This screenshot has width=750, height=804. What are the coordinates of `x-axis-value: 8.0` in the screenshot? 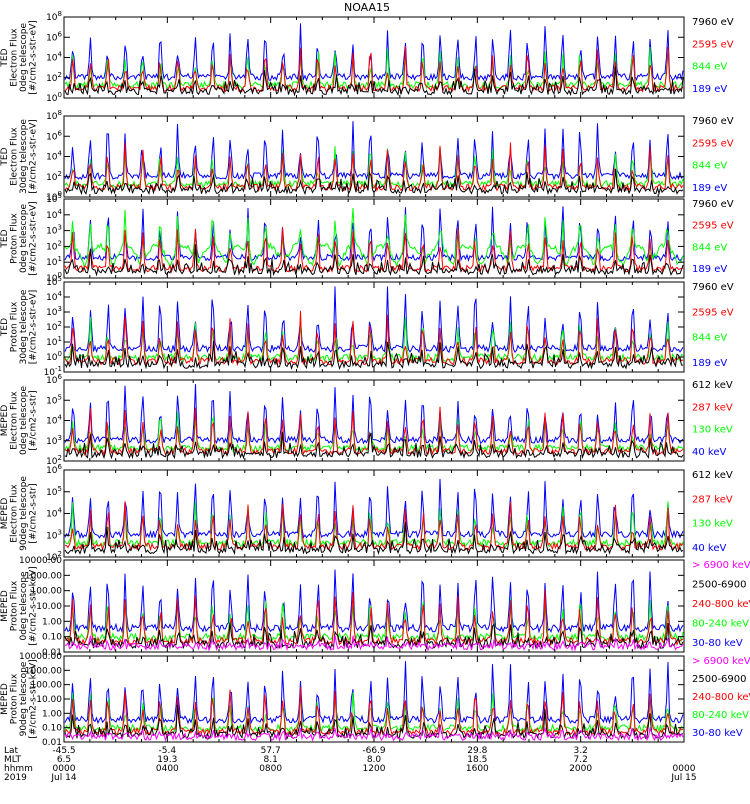 It's located at (374, 760).